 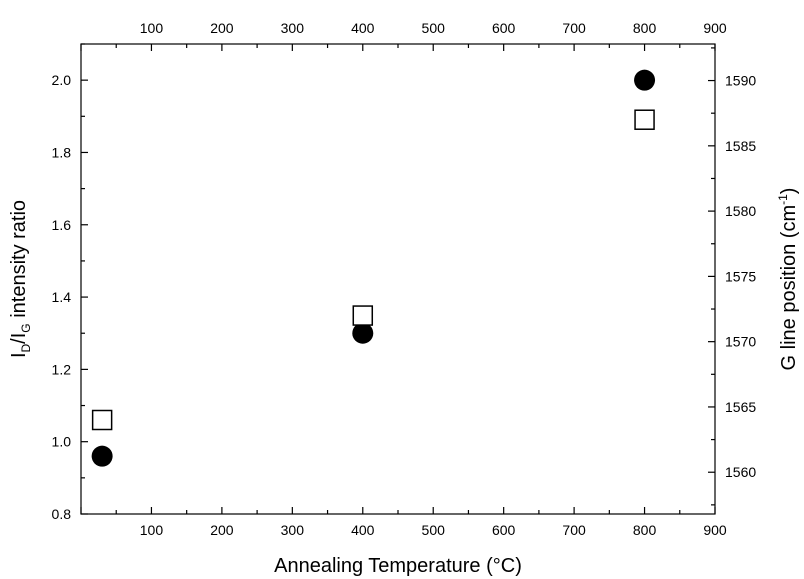 What do you see at coordinates (740, 276) in the screenshot?
I see `y2-tick-label: 1575` at bounding box center [740, 276].